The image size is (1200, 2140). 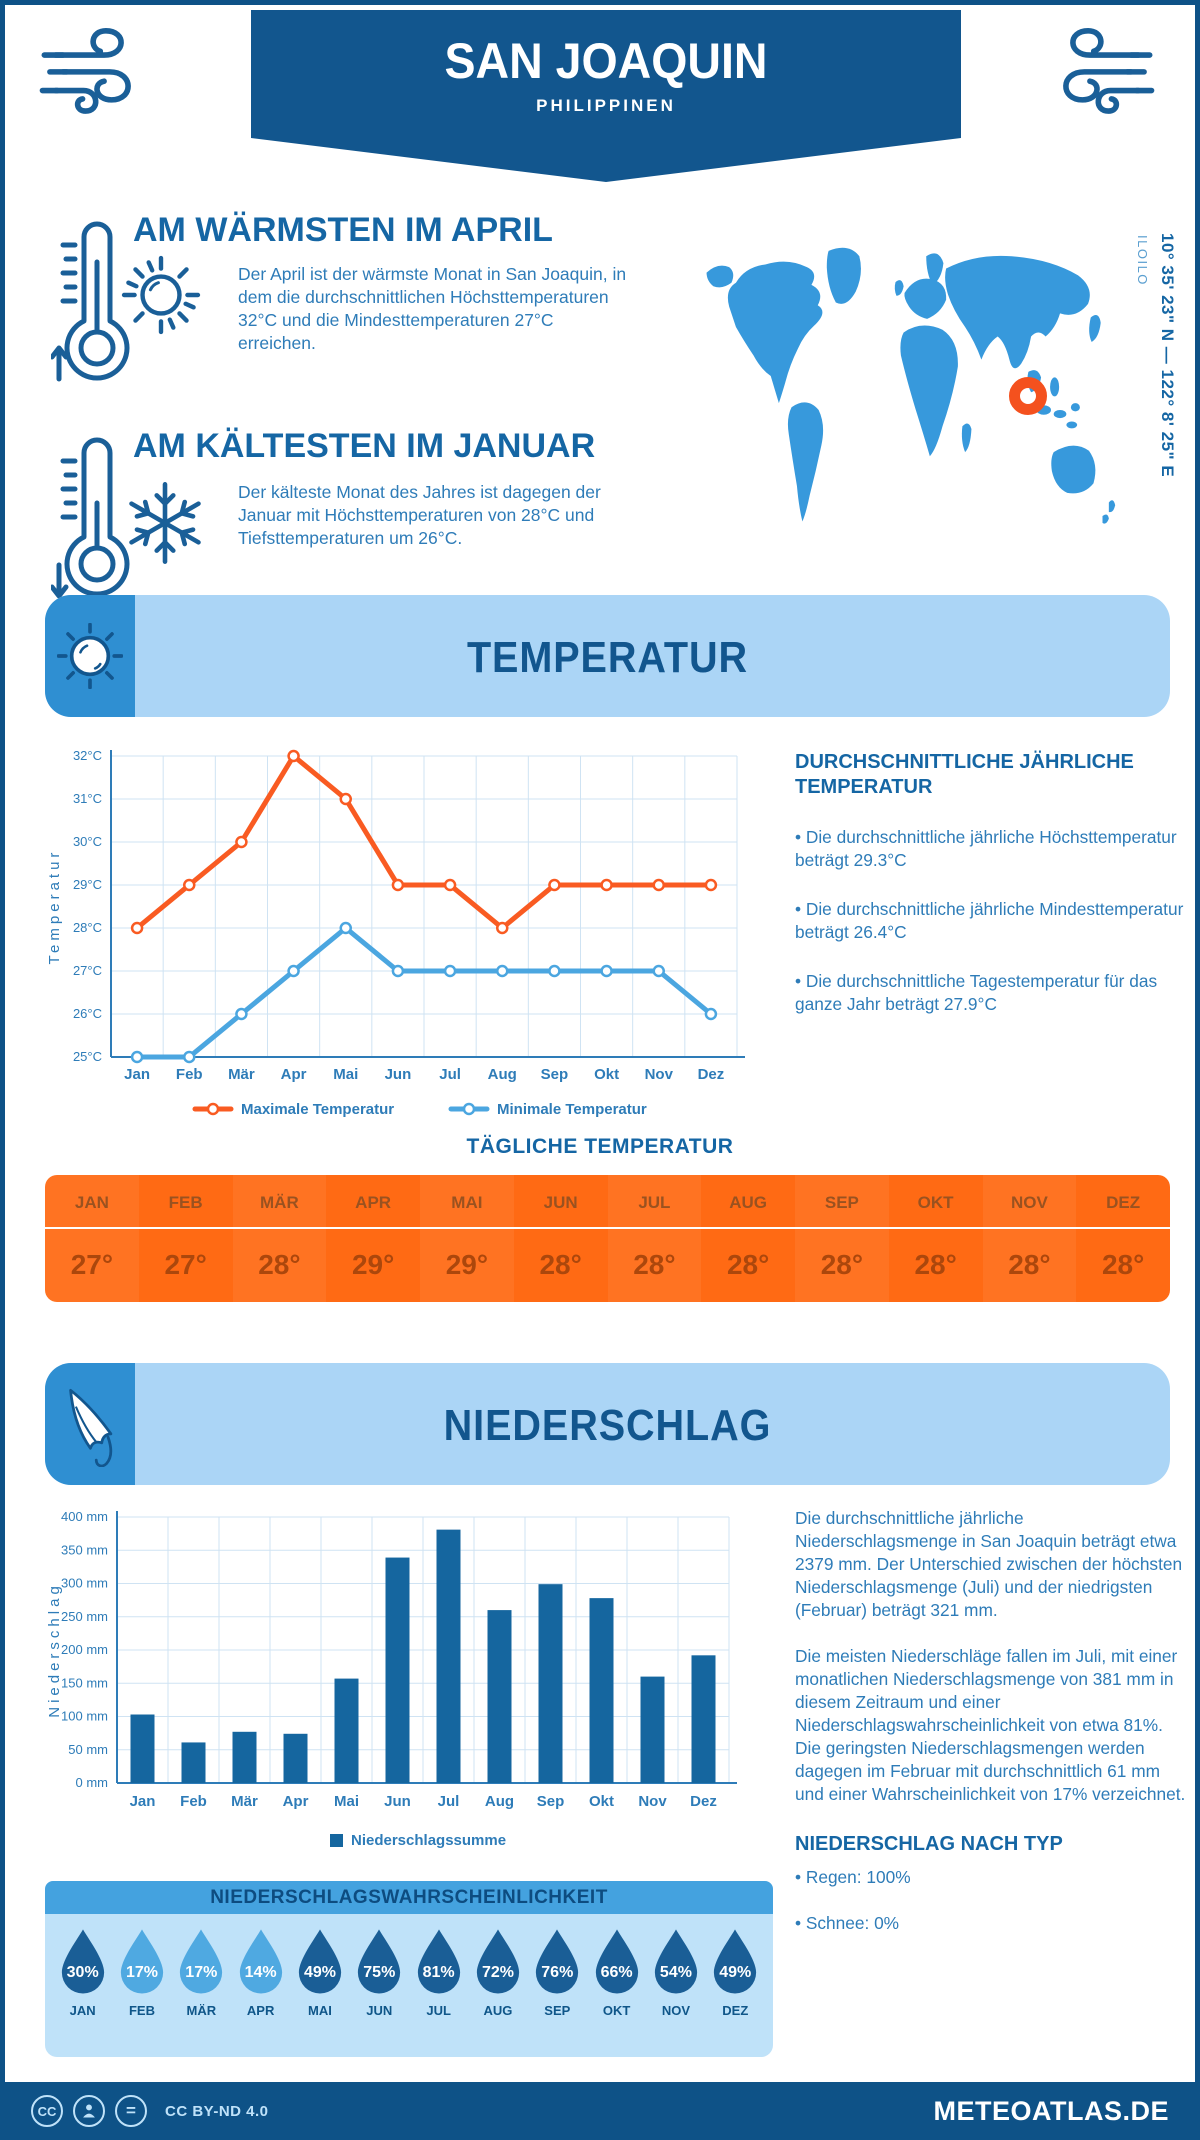 What do you see at coordinates (675, 1990) in the screenshot?
I see `probability-drop: 54% NOV` at bounding box center [675, 1990].